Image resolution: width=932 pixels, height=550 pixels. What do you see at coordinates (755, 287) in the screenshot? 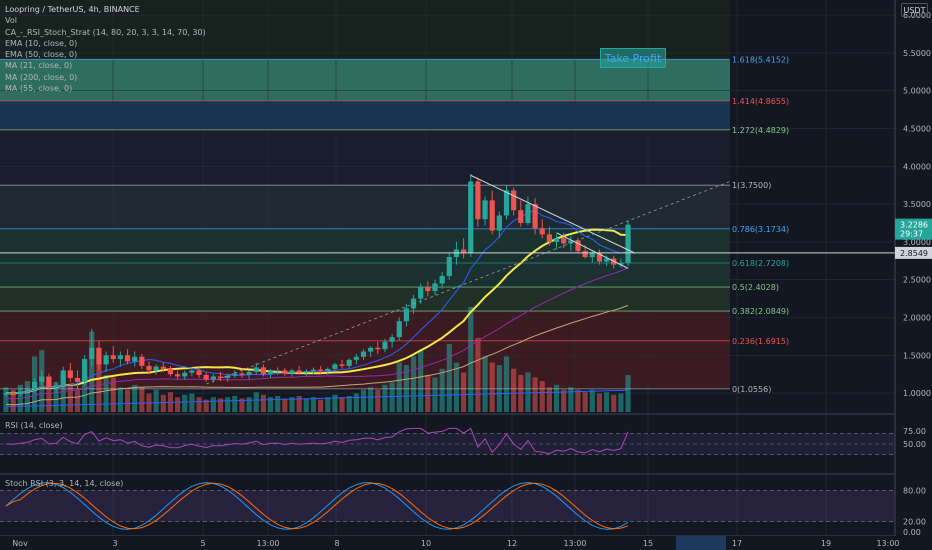
I see `fib-label: 0.5(2.4028)` at bounding box center [755, 287].